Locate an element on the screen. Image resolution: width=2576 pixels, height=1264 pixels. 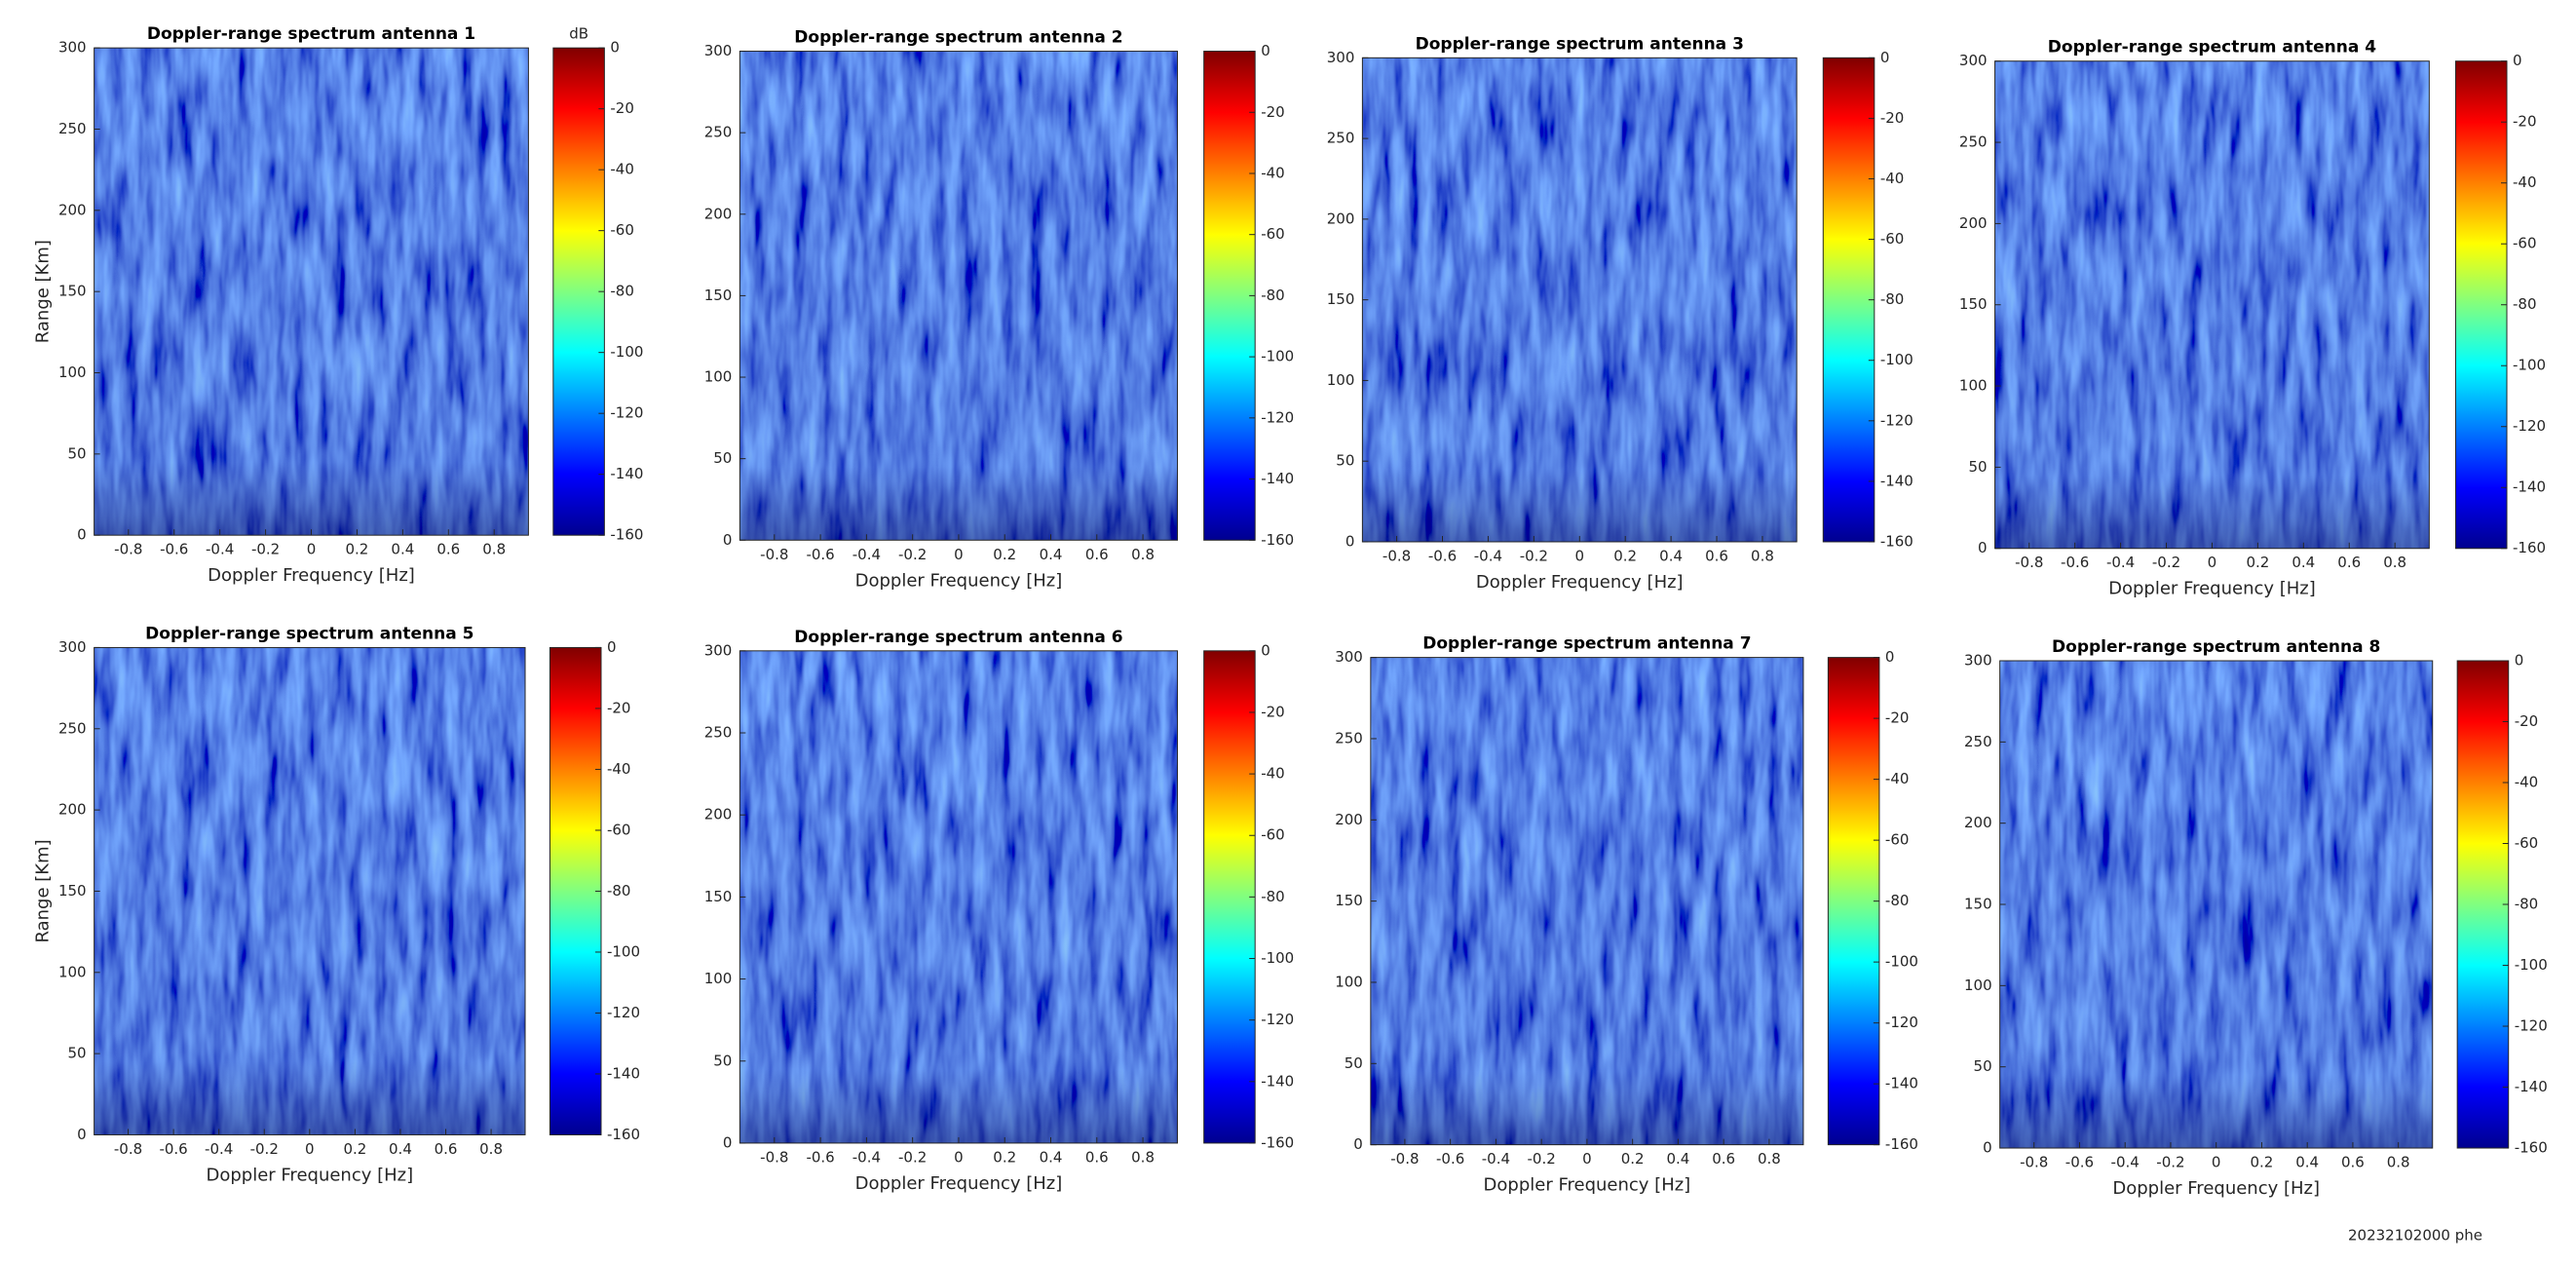
chart-title: Doppler-range spectrum antenna 6 is located at coordinates (958, 637).